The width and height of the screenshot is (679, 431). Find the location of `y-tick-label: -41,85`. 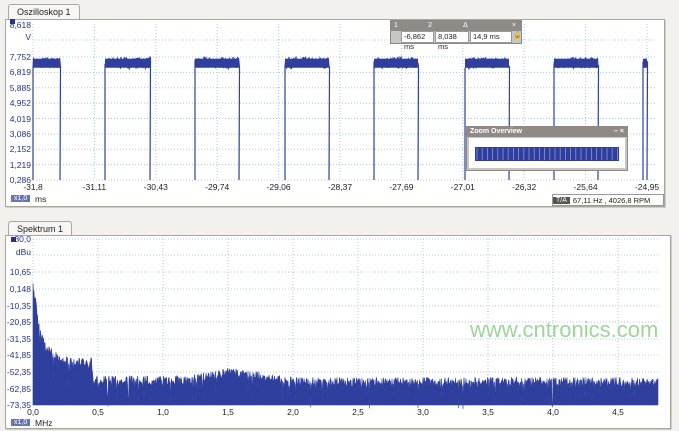

y-tick-label: -41,85 is located at coordinates (18, 355).